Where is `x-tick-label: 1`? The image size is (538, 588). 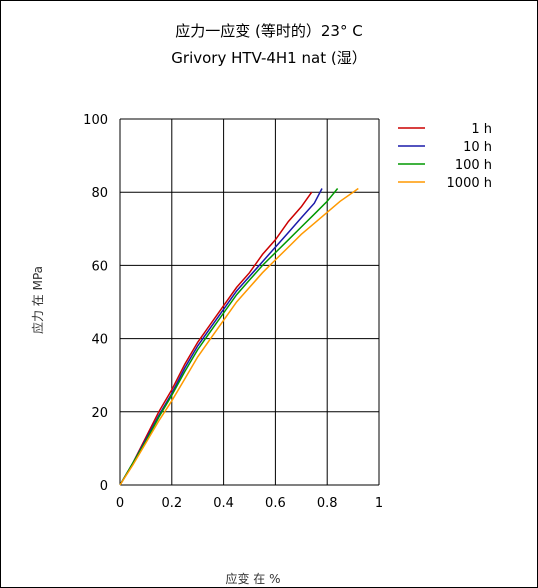
x-tick-label: 1 is located at coordinates (379, 503).